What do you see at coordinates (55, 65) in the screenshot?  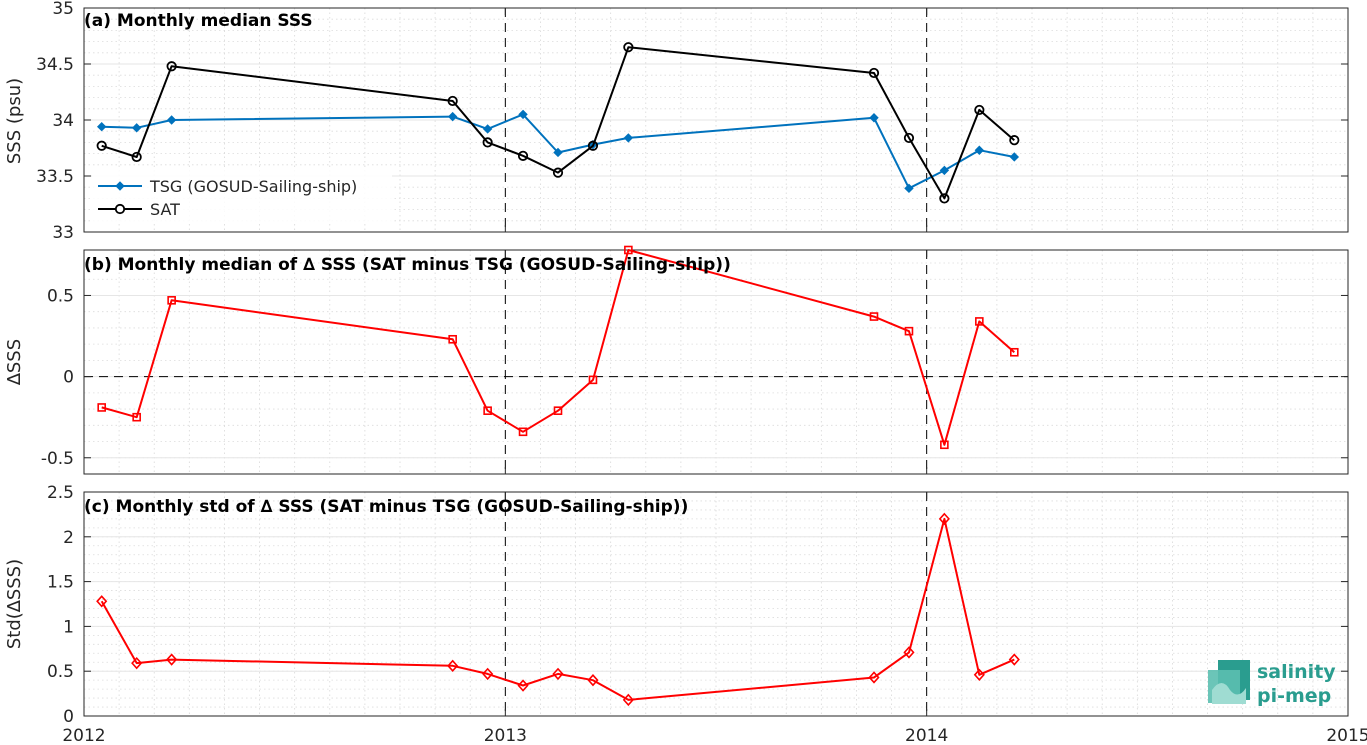 I see `panel-a-y-tick-label: 34.5` at bounding box center [55, 65].